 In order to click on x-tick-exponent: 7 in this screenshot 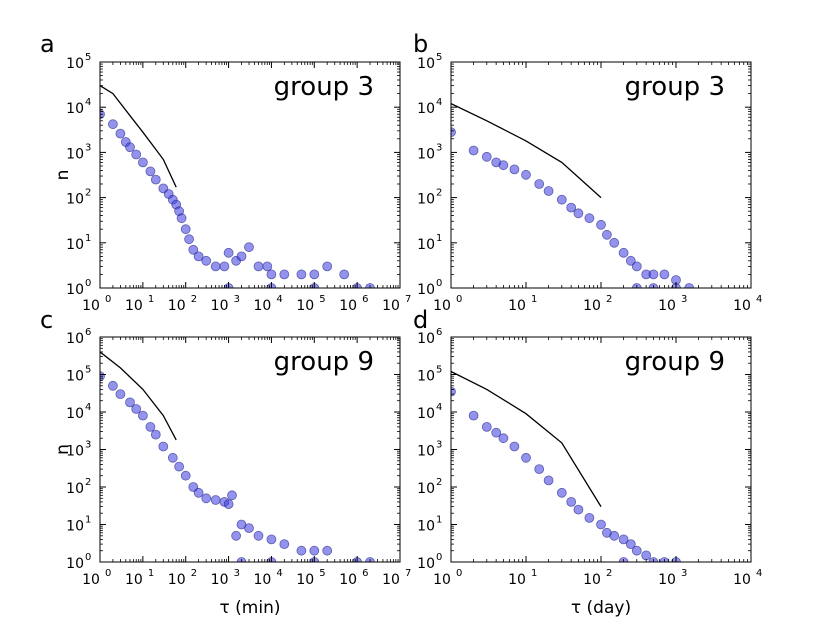, I will do `click(408, 573)`.